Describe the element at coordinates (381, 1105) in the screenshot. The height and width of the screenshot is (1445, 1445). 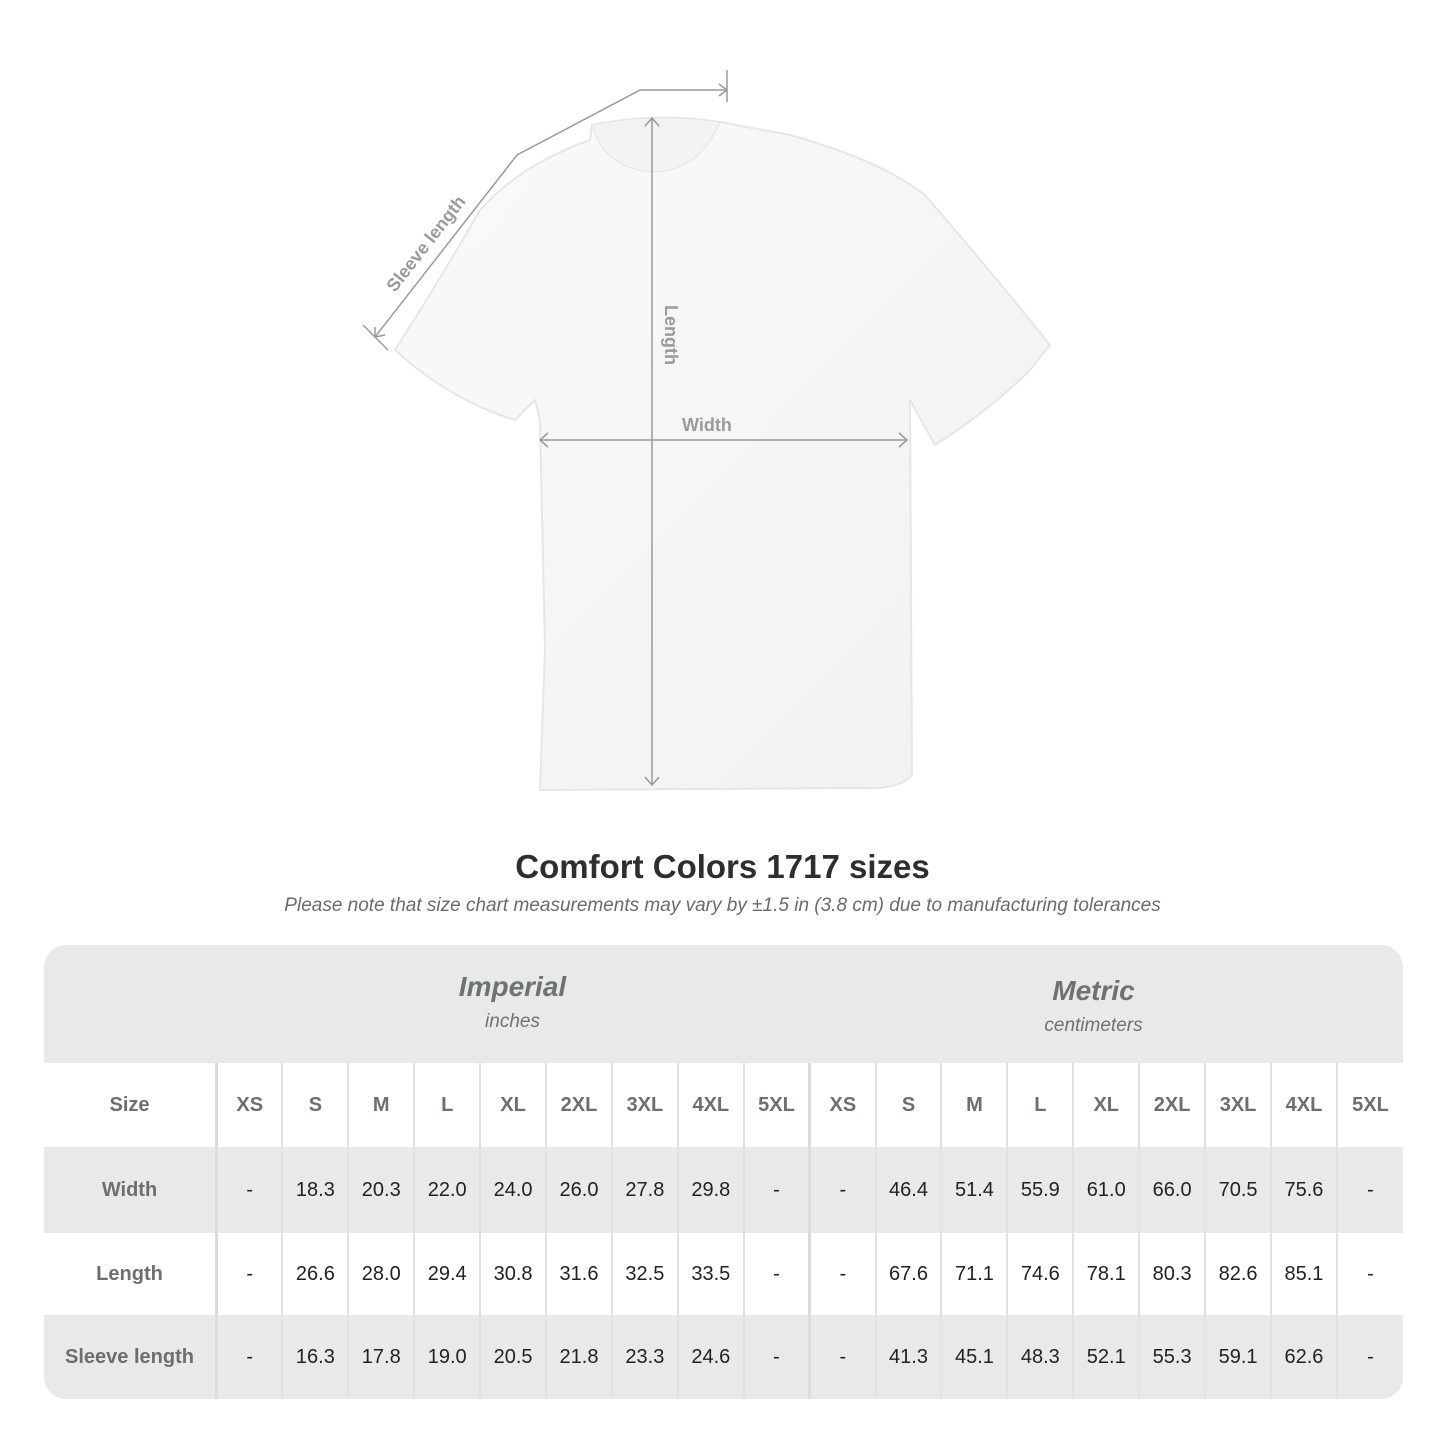
I see `imperial-size-M: M` at that location.